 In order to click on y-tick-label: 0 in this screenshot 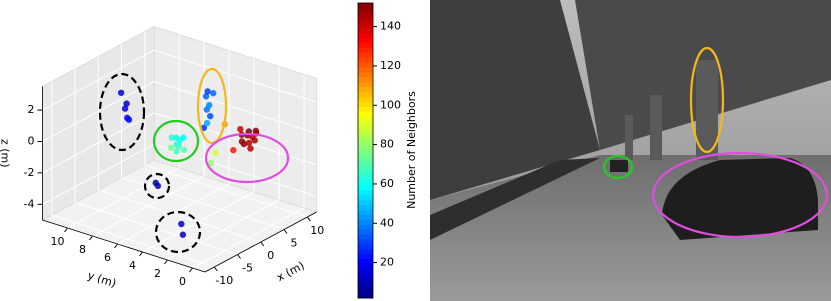, I will do `click(182, 281)`.